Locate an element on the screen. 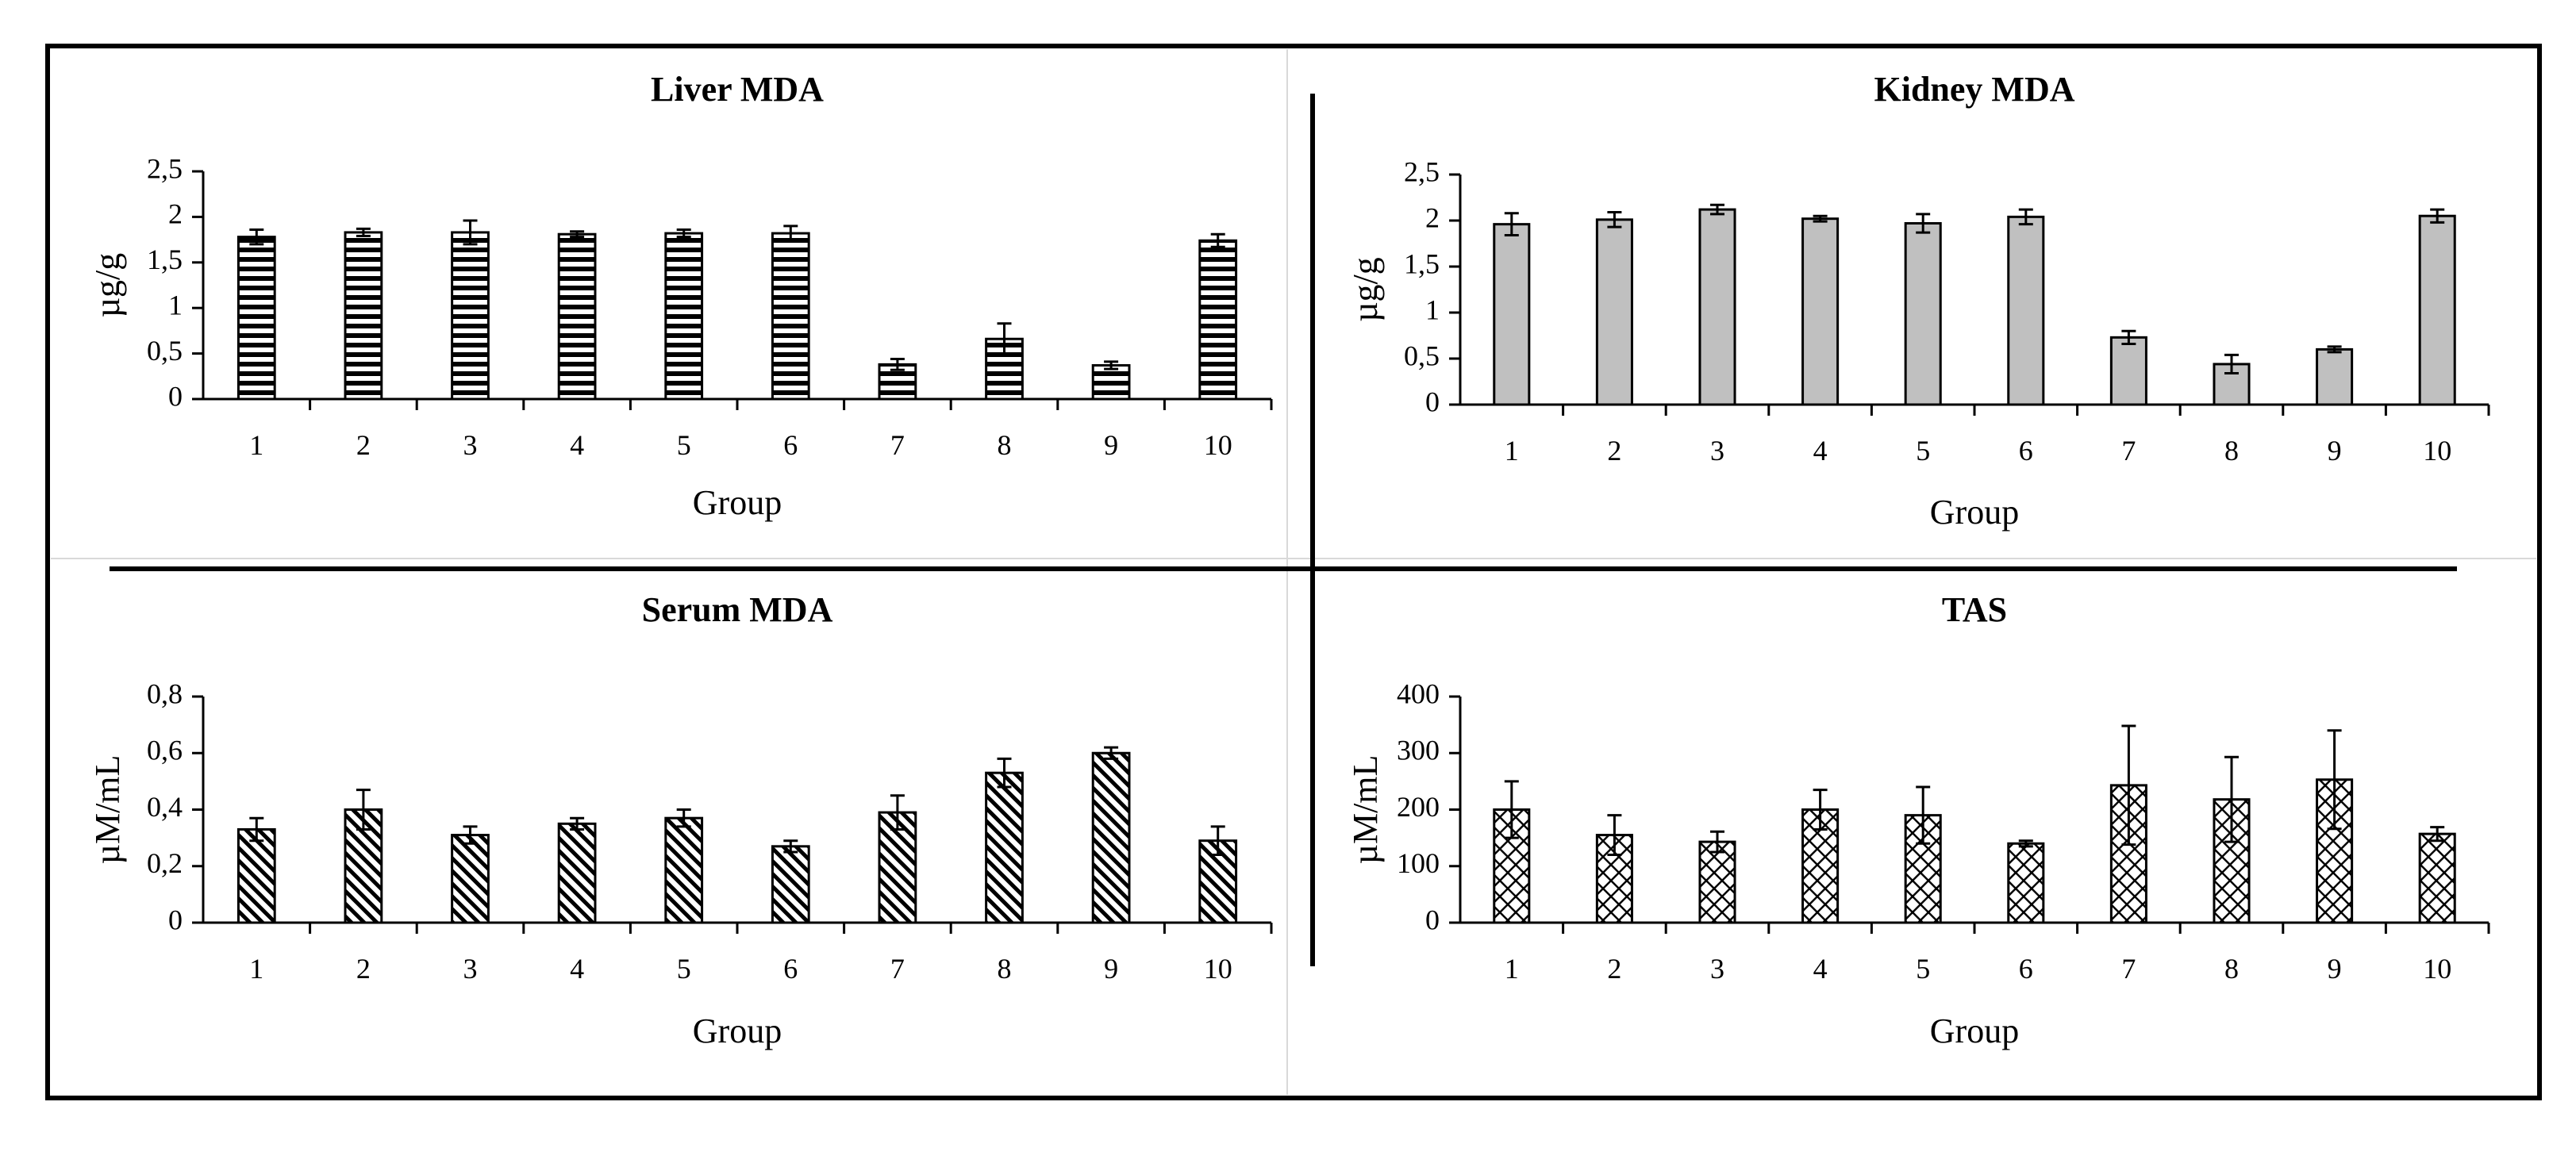 The width and height of the screenshot is (2576, 1167). y-tick-label: 1,5 is located at coordinates (1422, 263).